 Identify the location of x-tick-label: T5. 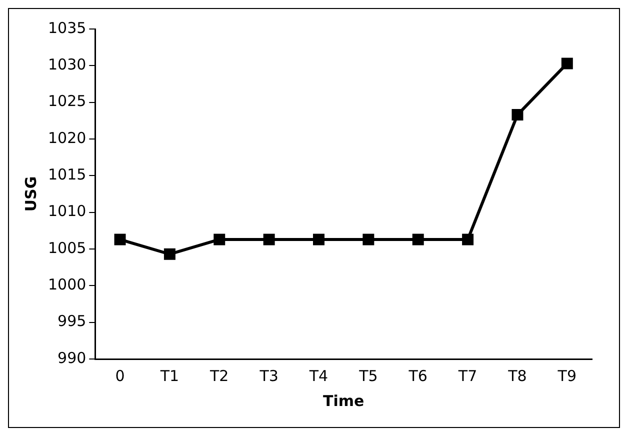
(368, 375).